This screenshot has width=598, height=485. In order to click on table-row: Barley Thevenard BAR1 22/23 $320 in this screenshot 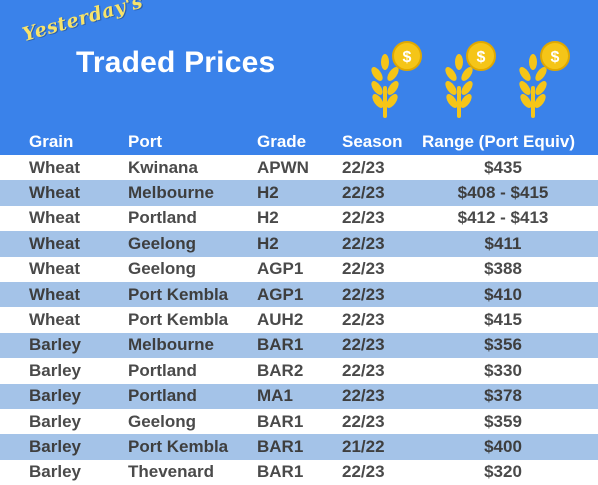, I will do `click(299, 472)`.